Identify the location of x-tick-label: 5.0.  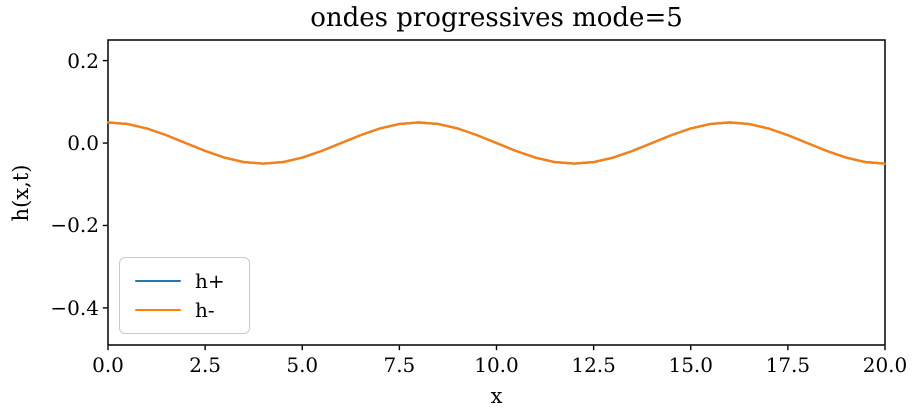
(302, 365).